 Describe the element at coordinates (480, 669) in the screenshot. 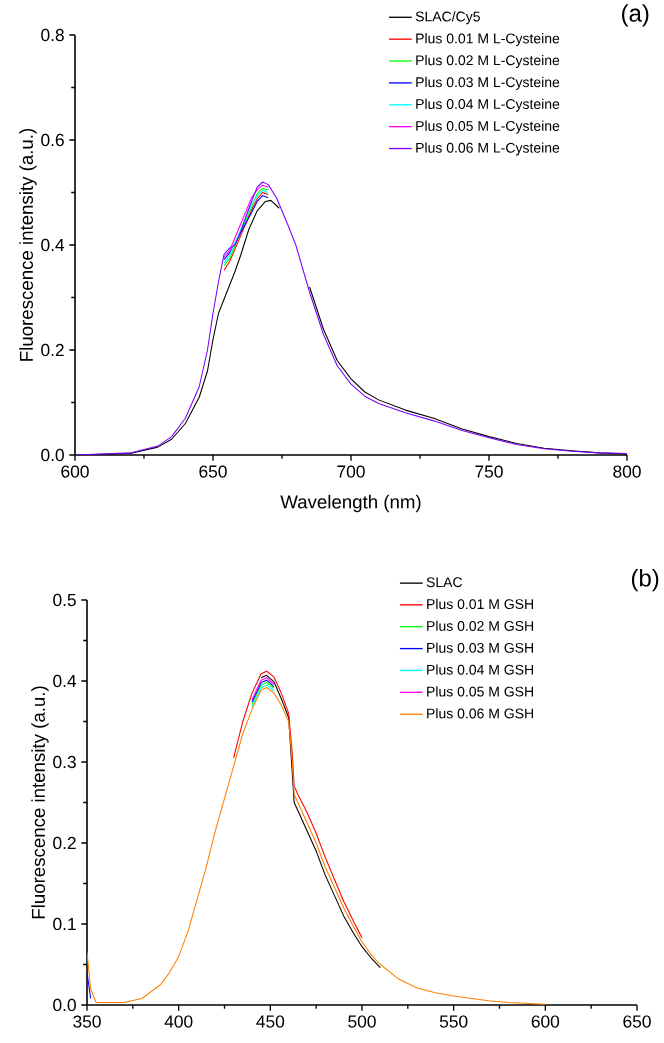

I see `legend-label: Plus 0.04 M GSH` at that location.